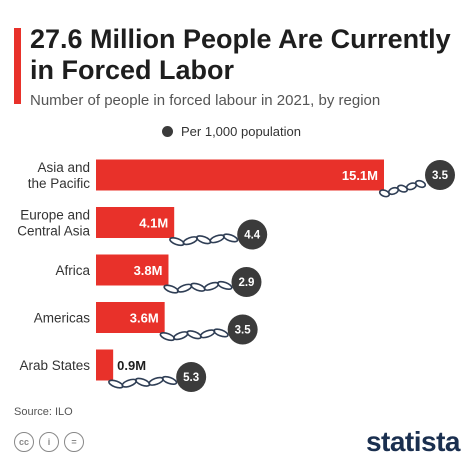  I want to click on bar-value-label: 15.1M, so click(360, 175).